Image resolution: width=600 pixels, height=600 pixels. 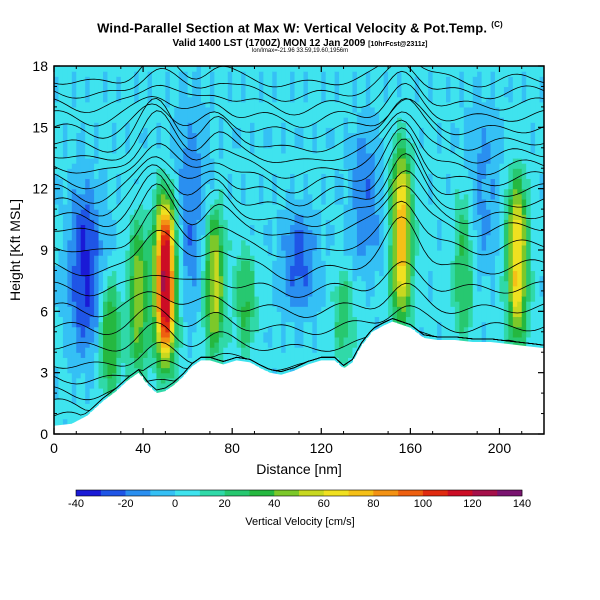 I want to click on x-tick-label: 40, so click(x=143, y=448).